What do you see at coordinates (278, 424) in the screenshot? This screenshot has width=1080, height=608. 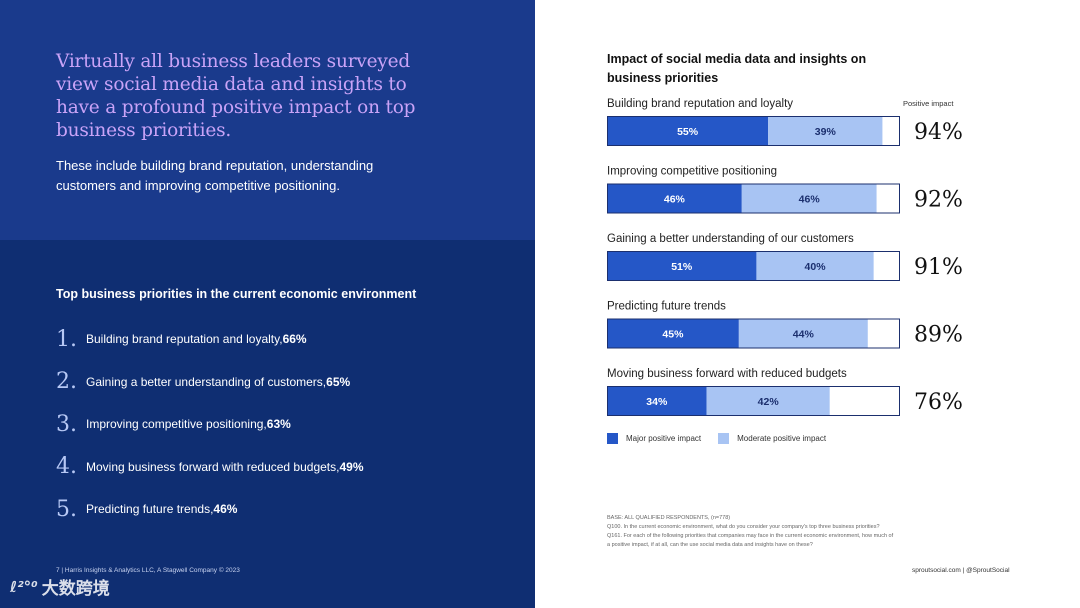 I see `priority-percent: 63%` at bounding box center [278, 424].